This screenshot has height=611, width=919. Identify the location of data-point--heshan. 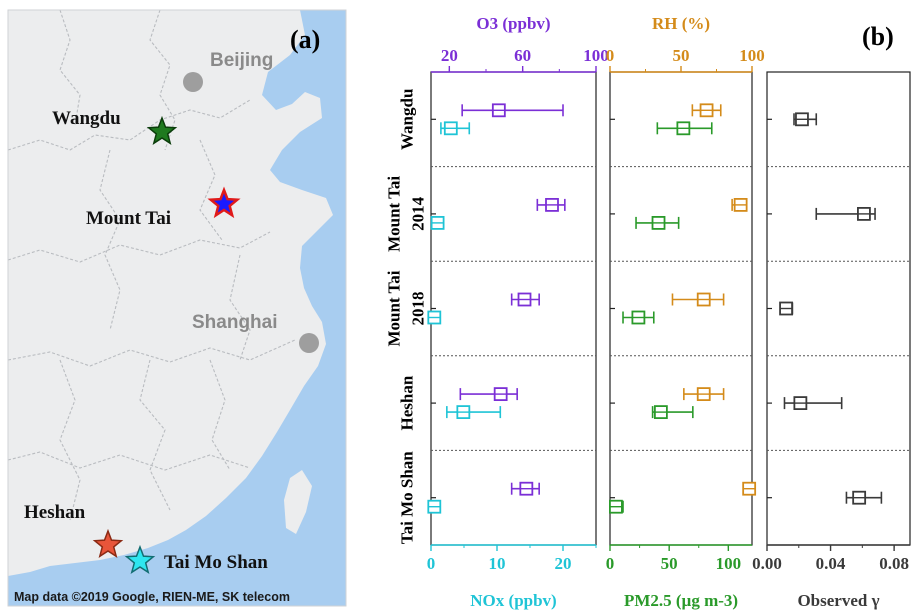
(813, 403).